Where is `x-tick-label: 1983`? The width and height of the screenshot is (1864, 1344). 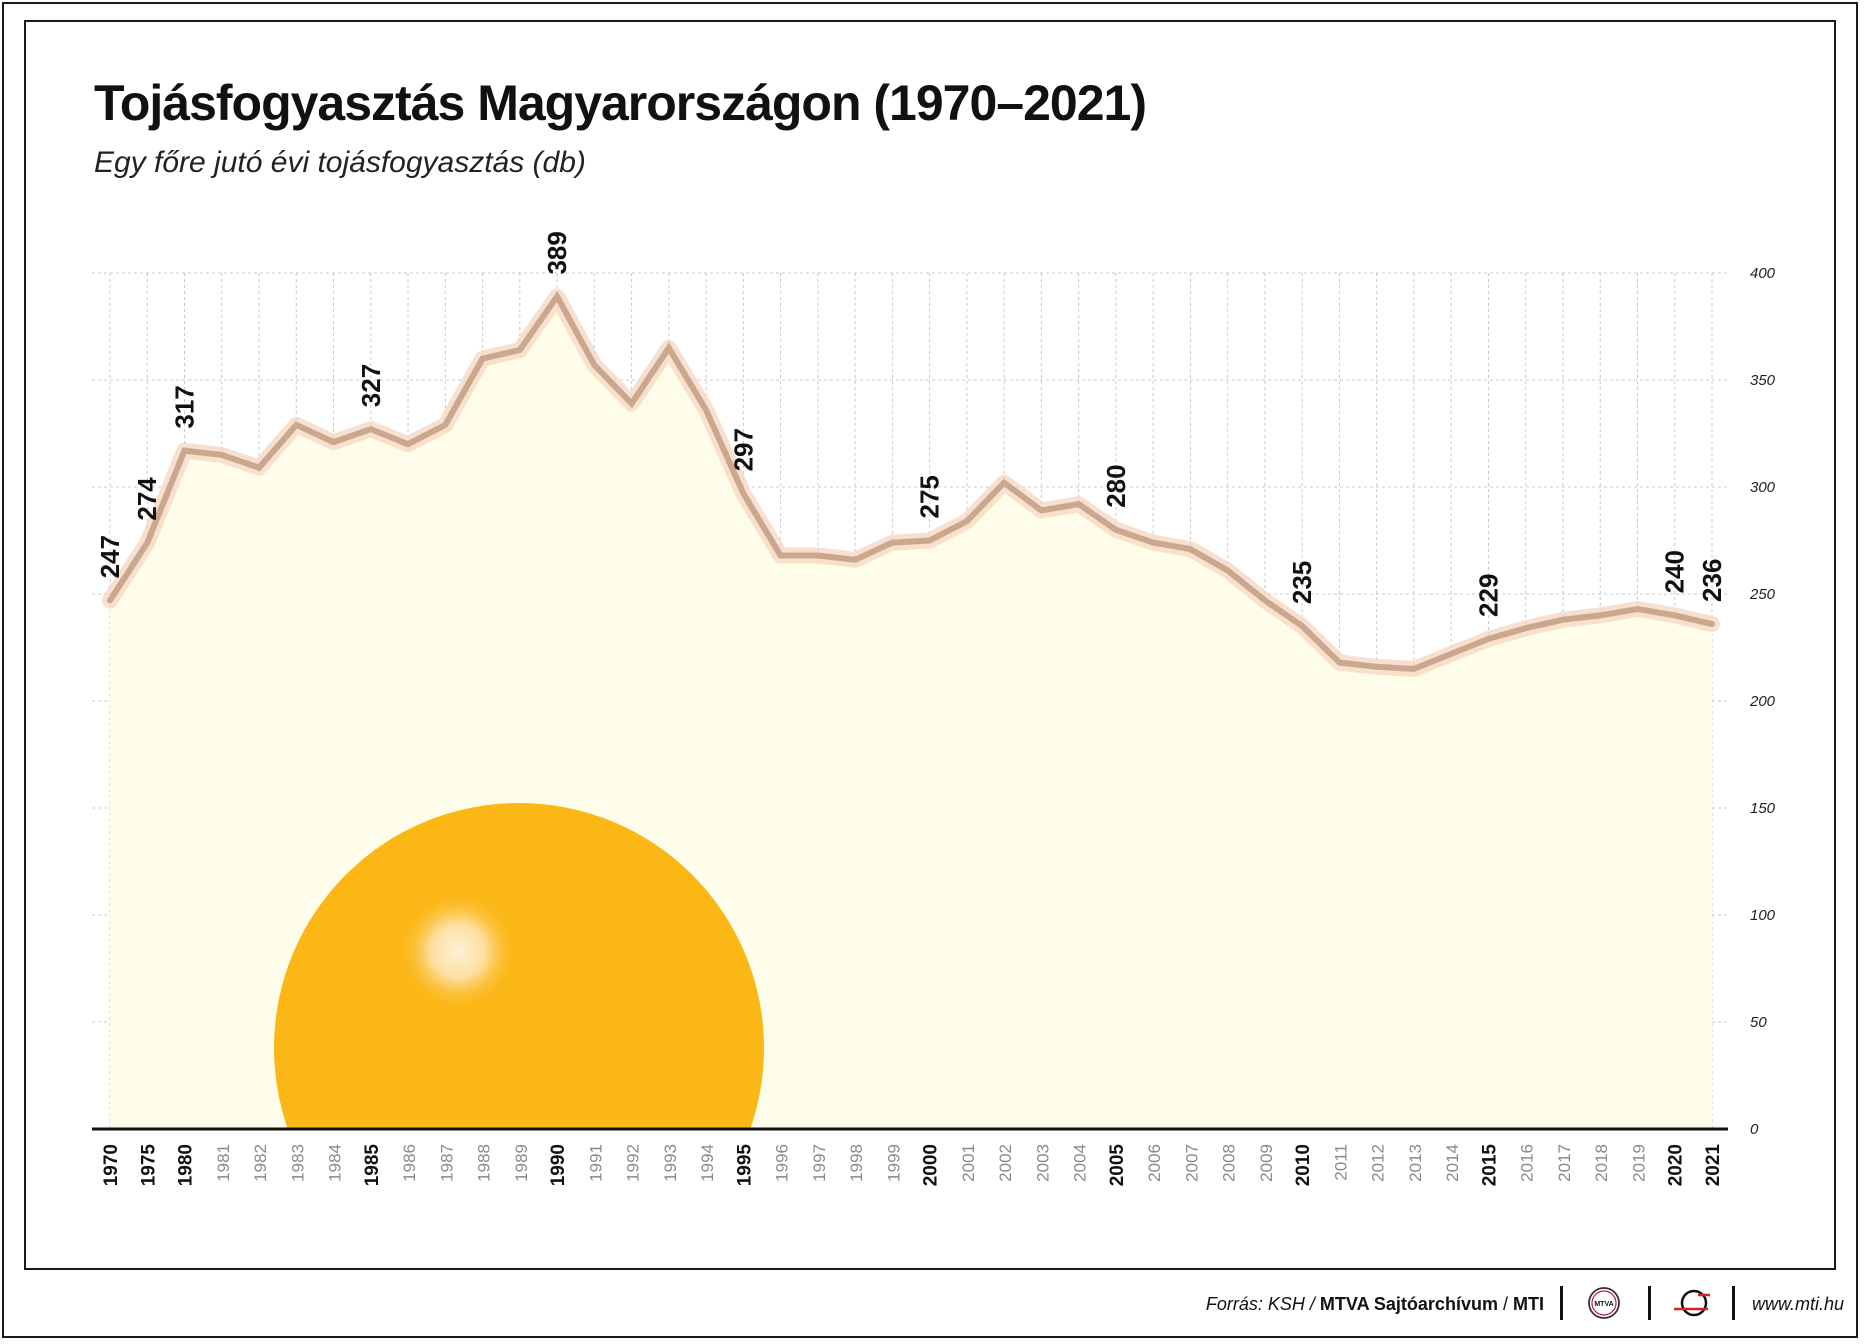
x-tick-label: 1983 is located at coordinates (297, 1163).